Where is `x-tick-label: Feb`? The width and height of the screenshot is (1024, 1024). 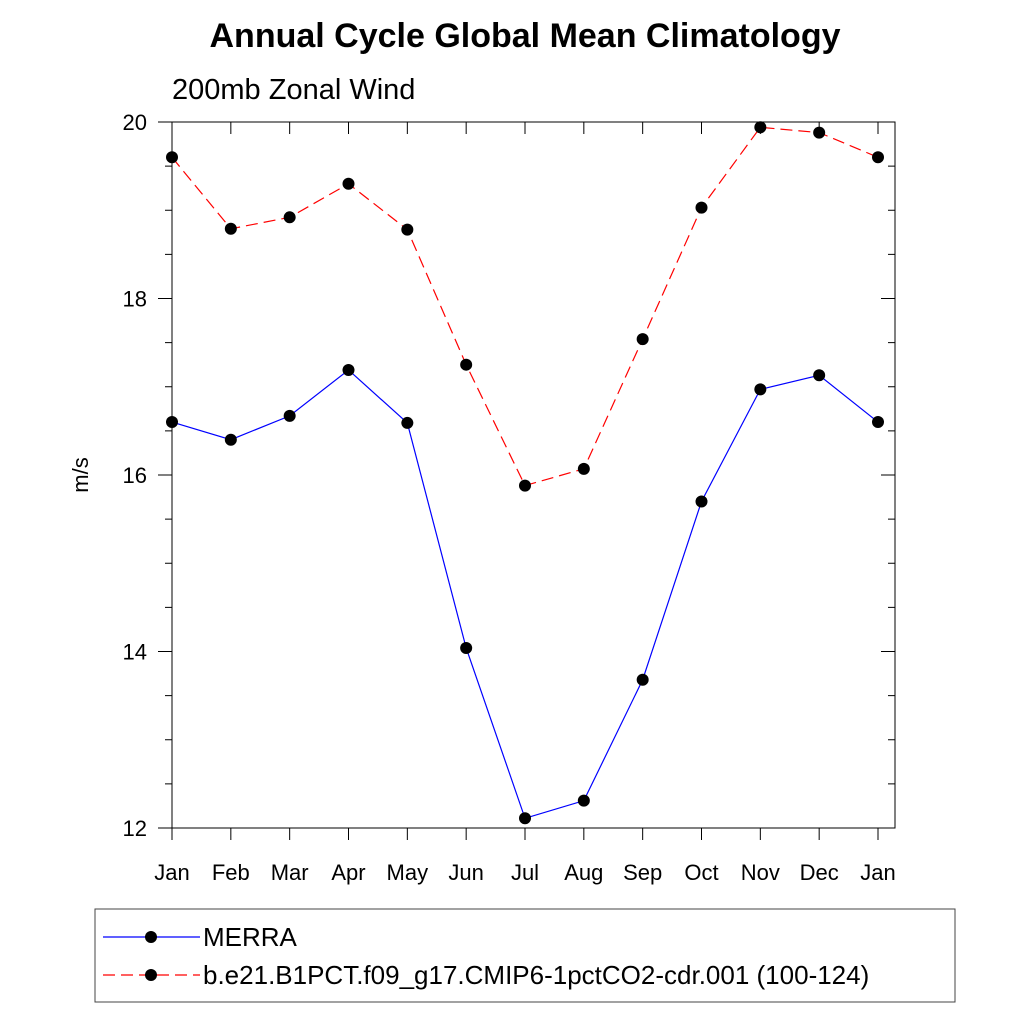 x-tick-label: Feb is located at coordinates (231, 872).